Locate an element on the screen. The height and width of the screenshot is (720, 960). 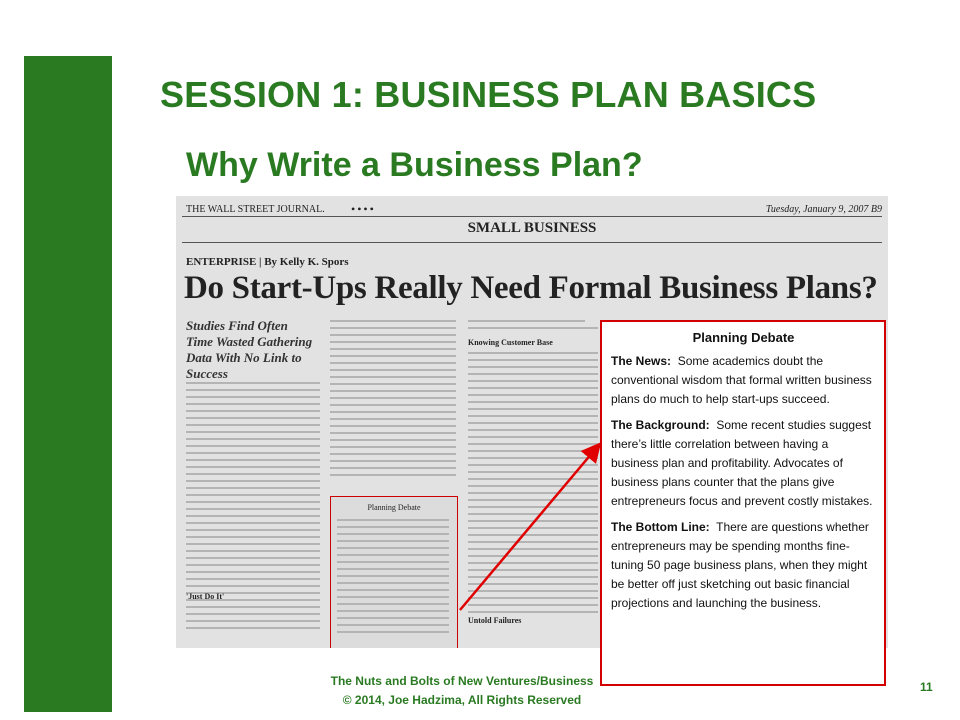
callout-bottom-label: The Bottom Line: is located at coordinates (660, 527).